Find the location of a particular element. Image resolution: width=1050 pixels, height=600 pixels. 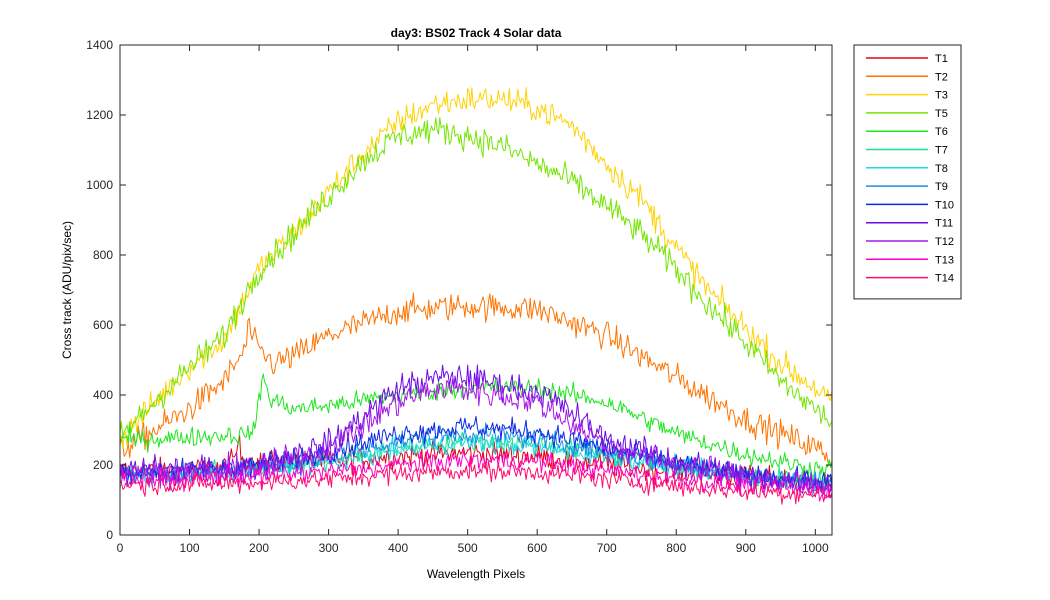

x-tick-label: 300 is located at coordinates (329, 548).